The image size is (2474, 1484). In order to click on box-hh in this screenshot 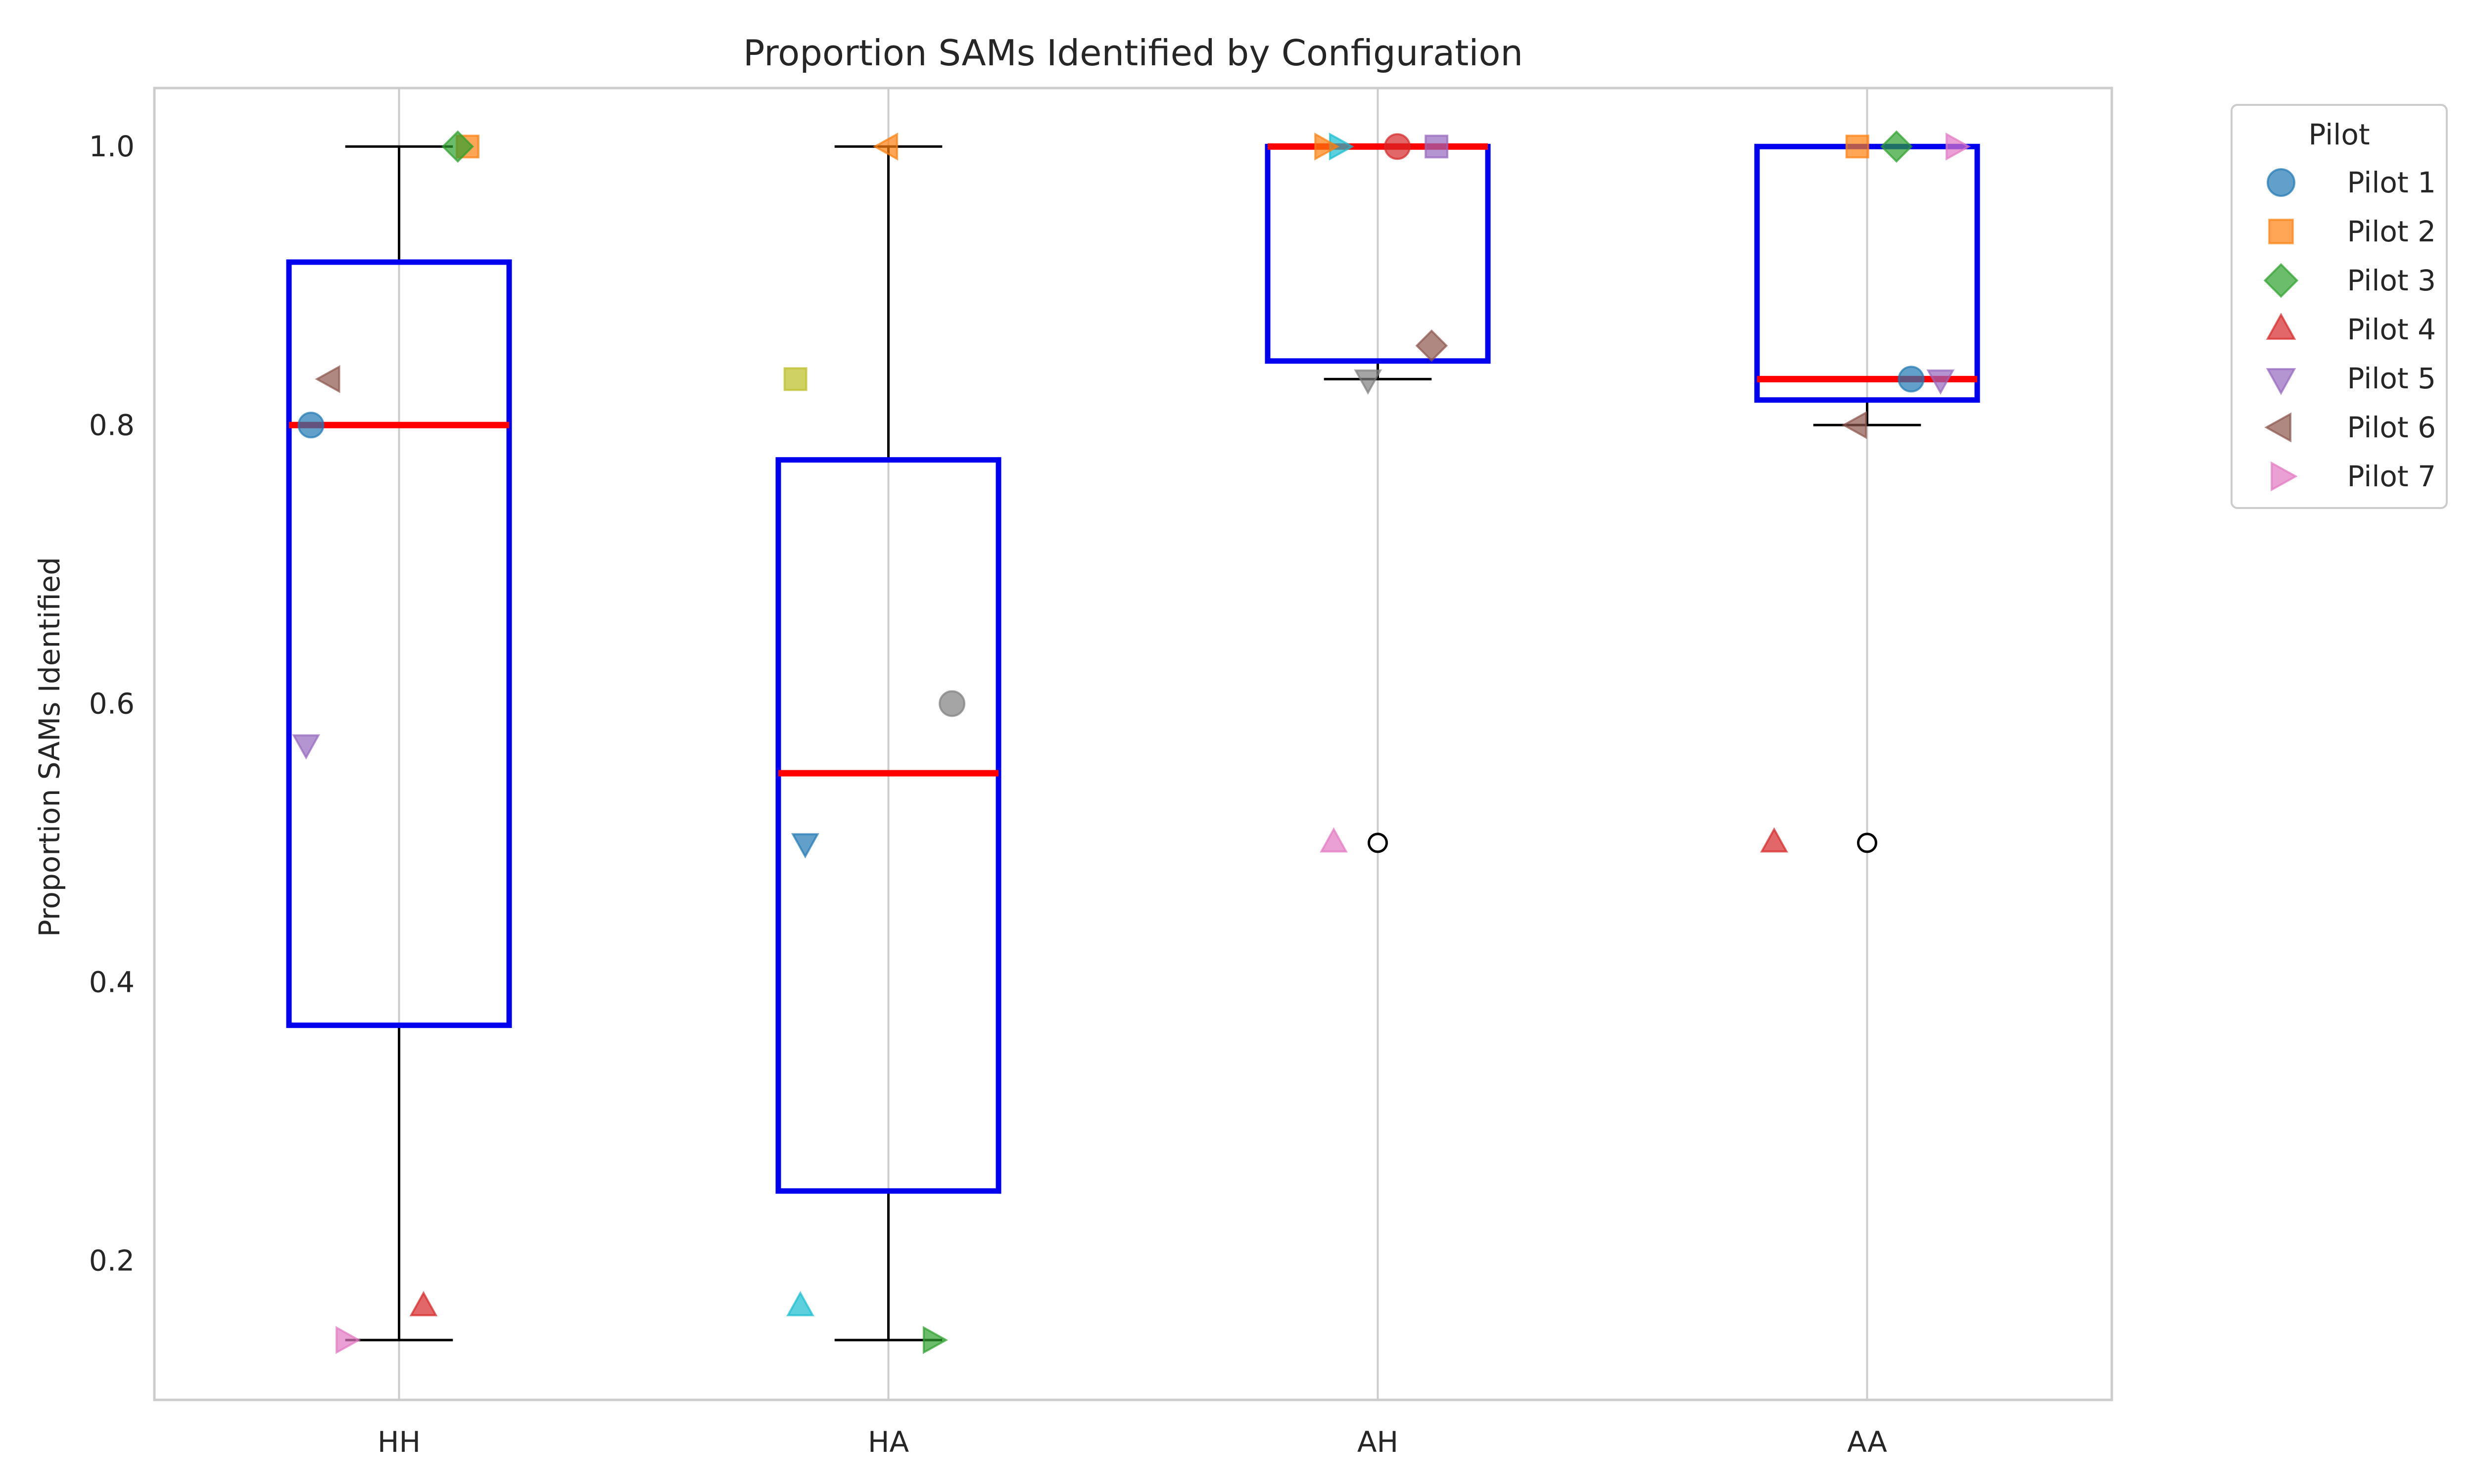, I will do `click(399, 643)`.